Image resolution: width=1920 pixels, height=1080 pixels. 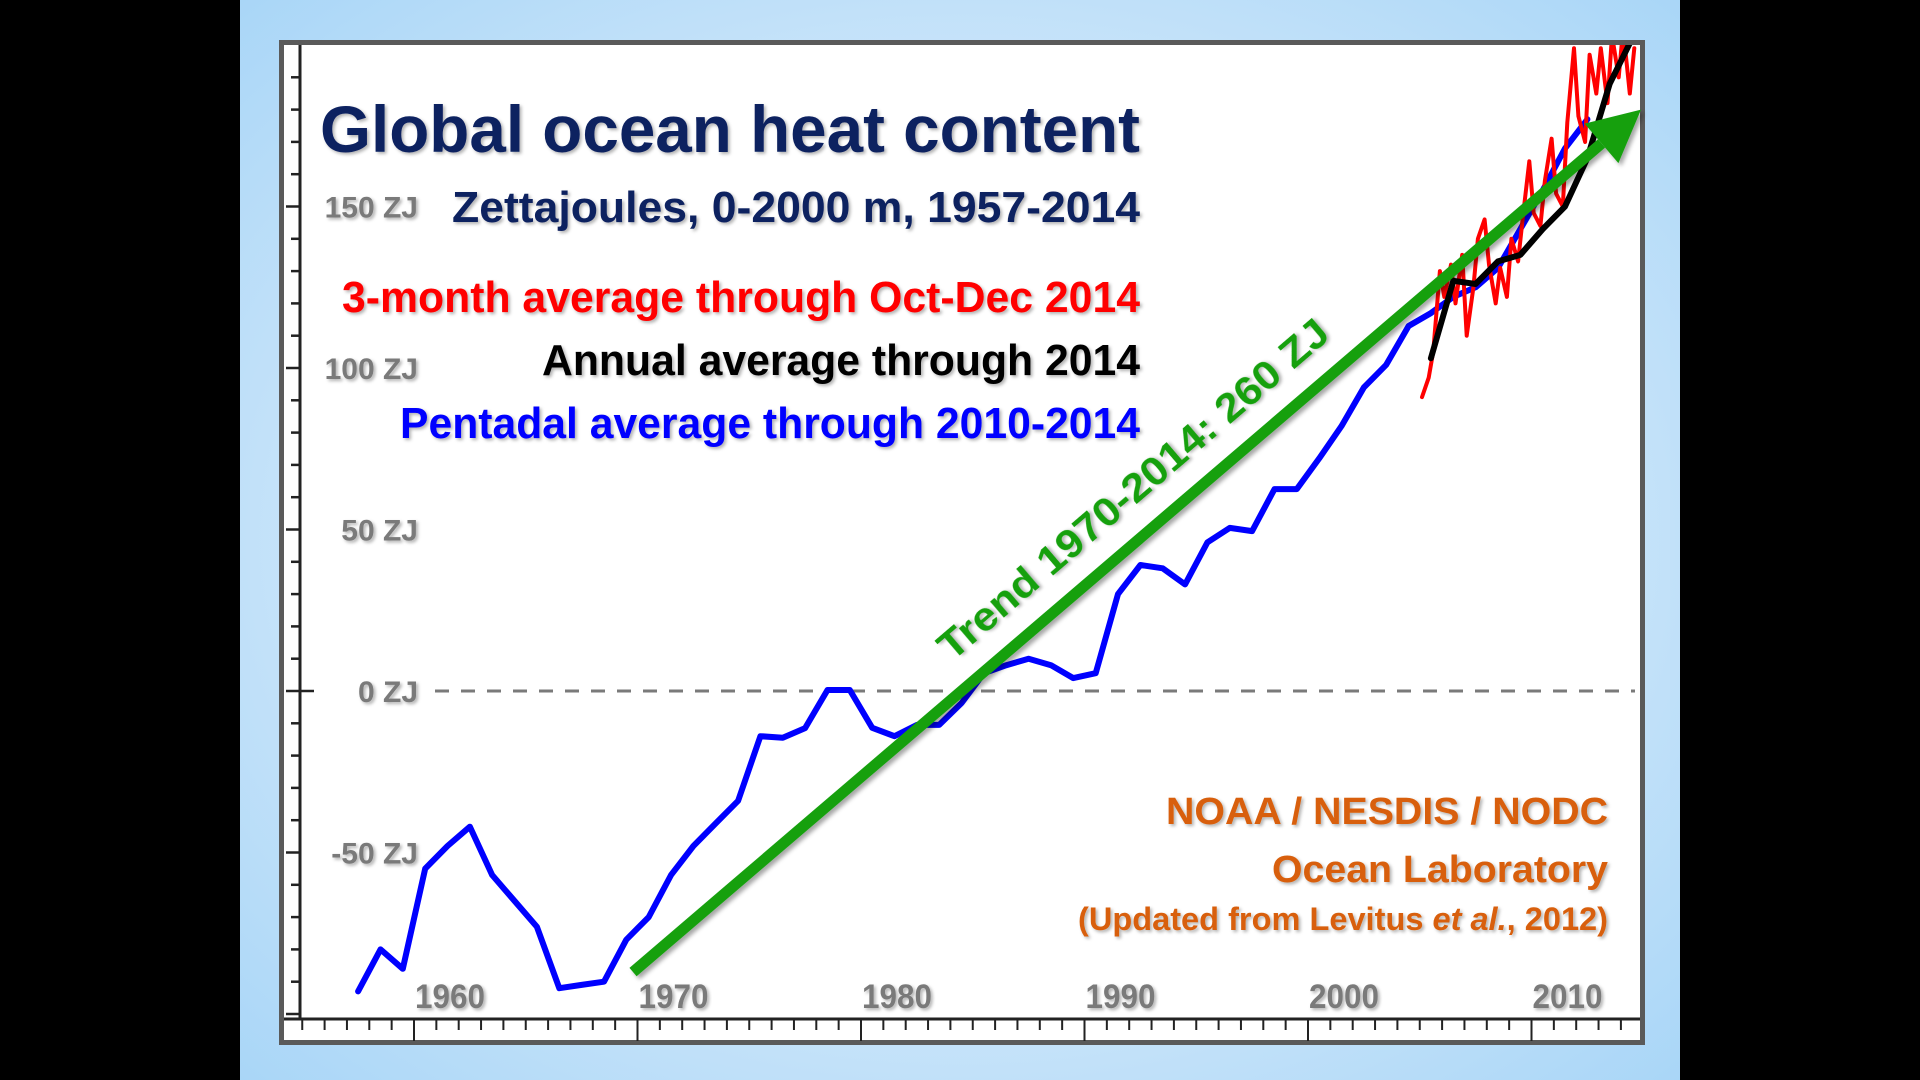 What do you see at coordinates (450, 997) in the screenshot?
I see `x-tick-label: 1960` at bounding box center [450, 997].